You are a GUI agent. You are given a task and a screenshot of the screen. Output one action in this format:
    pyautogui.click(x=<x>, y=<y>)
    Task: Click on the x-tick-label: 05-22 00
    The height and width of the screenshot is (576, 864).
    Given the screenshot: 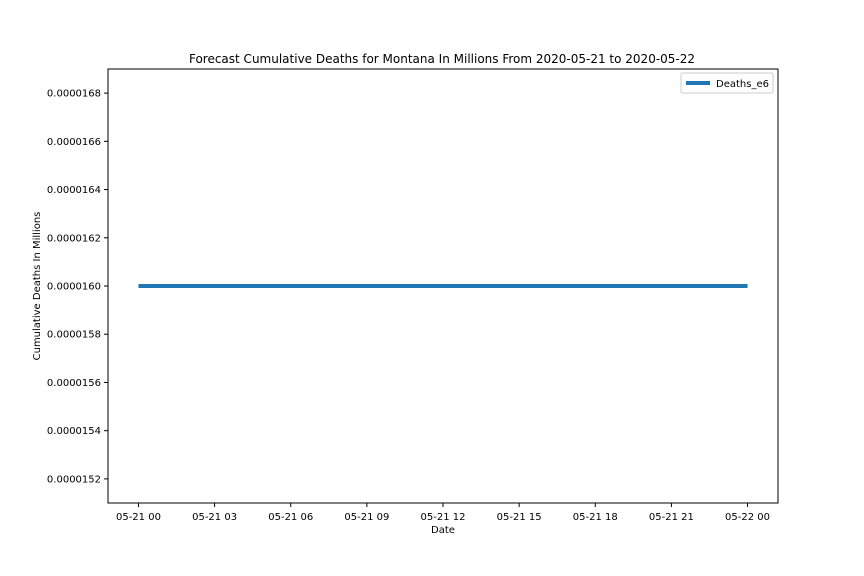 What is the action you would take?
    pyautogui.click(x=747, y=517)
    